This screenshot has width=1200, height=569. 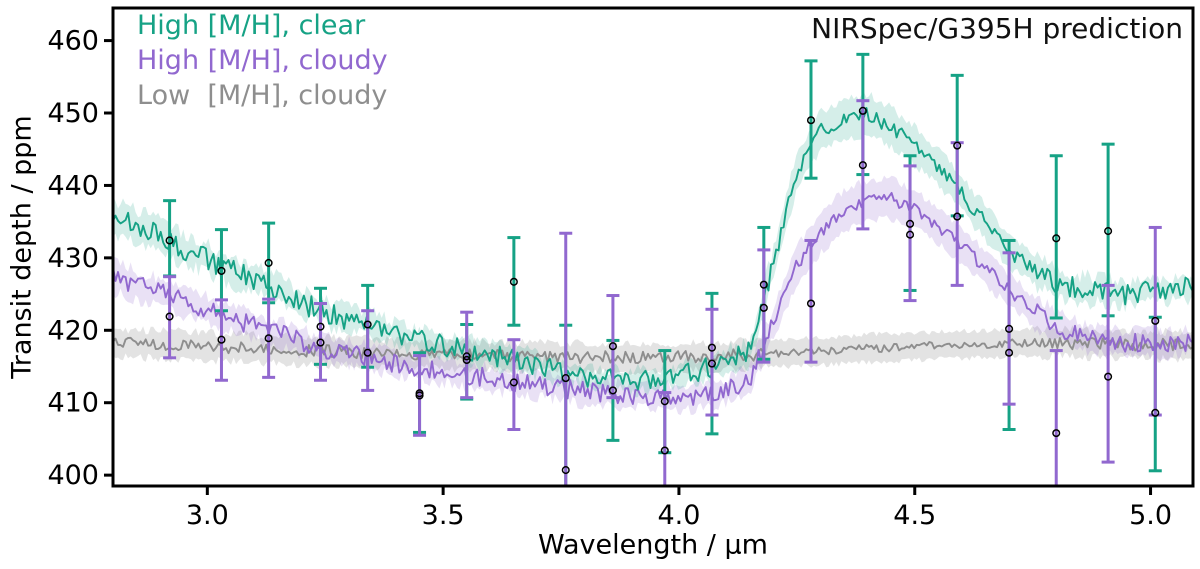 What do you see at coordinates (73, 475) in the screenshot?
I see `y-tick-label: 400` at bounding box center [73, 475].